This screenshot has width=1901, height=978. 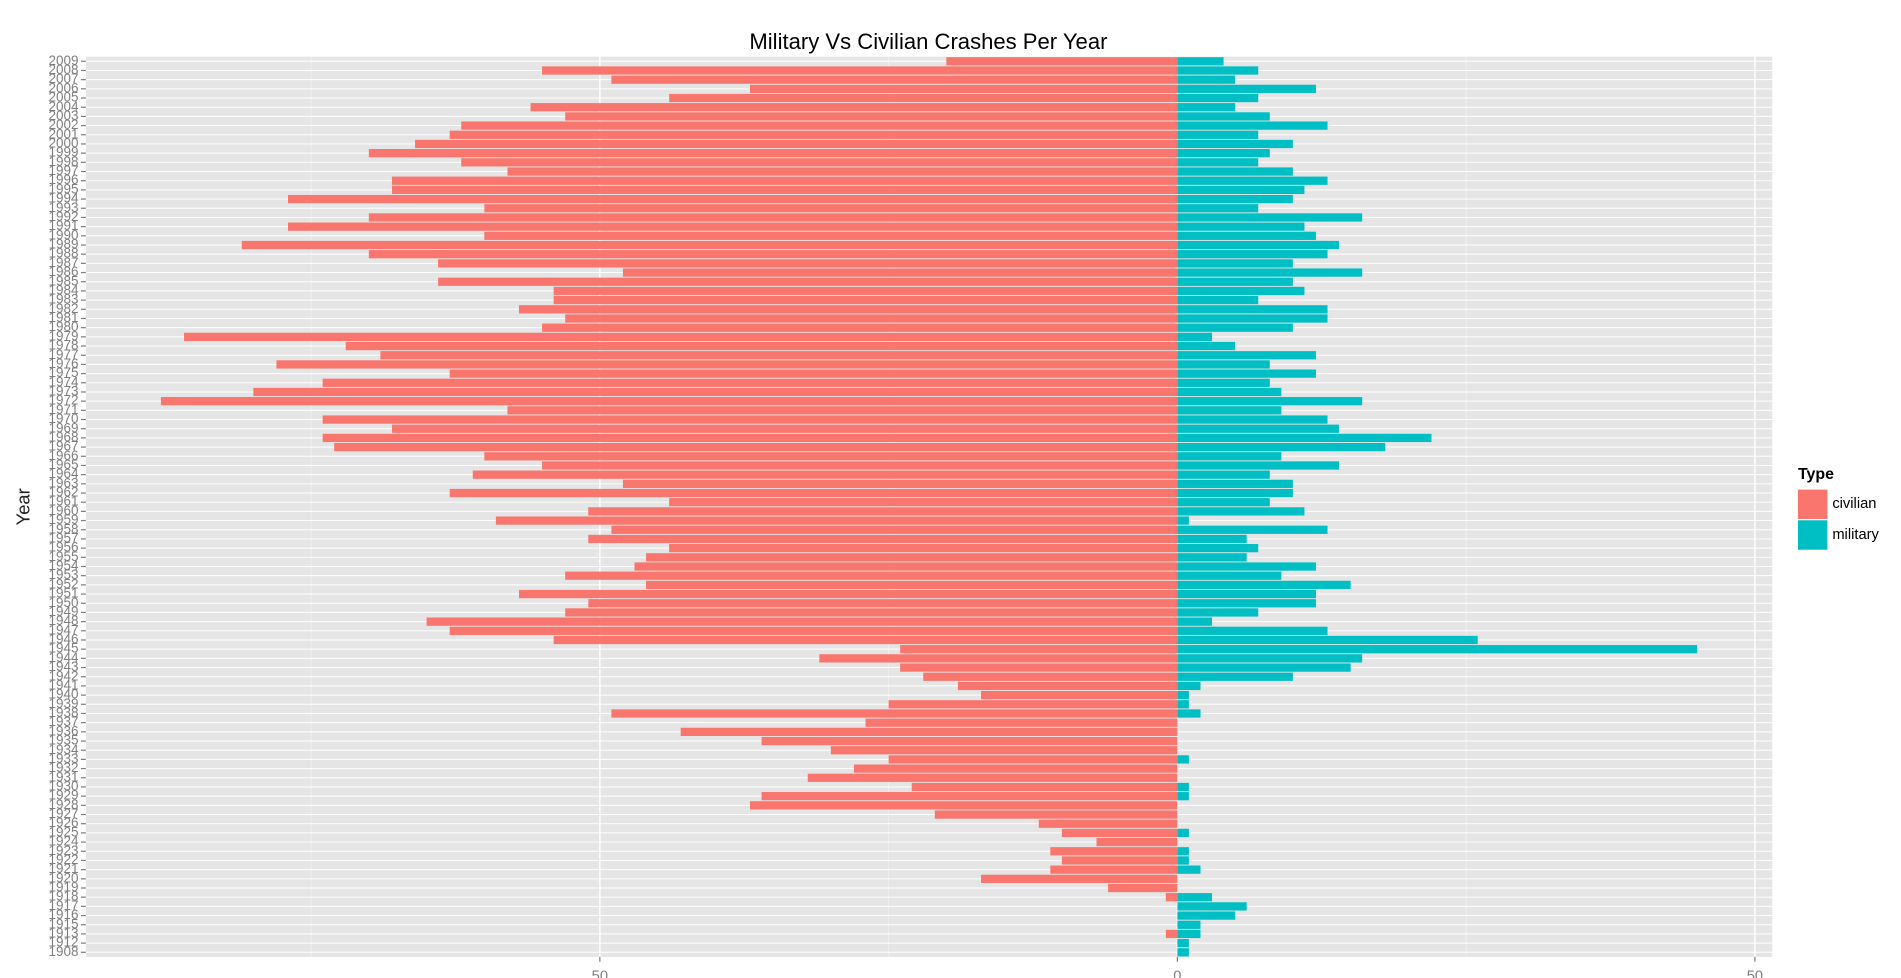 What do you see at coordinates (63, 455) in the screenshot?
I see `y-tick-label: 1966` at bounding box center [63, 455].